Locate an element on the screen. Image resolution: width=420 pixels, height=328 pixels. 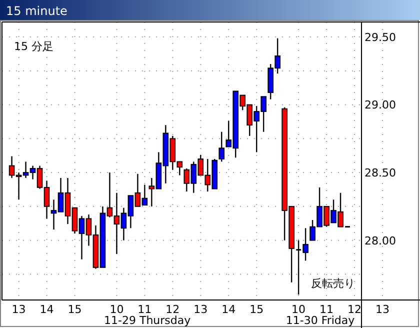
y-tick-label: 28.50 is located at coordinates (380, 173).